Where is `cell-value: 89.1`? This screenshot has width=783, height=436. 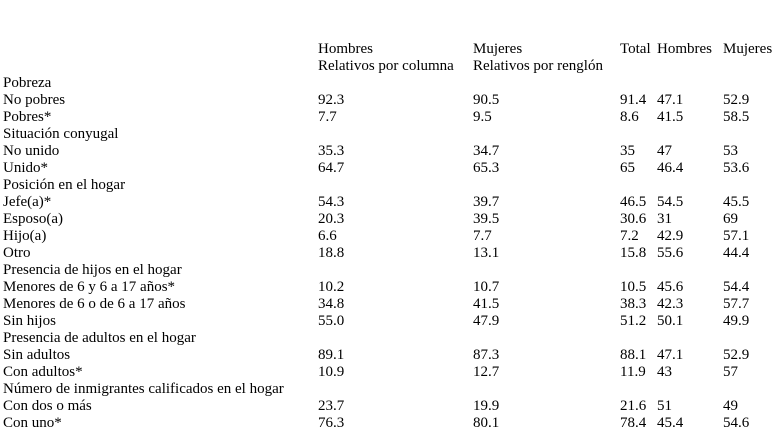
cell-value: 89.1 is located at coordinates (331, 355).